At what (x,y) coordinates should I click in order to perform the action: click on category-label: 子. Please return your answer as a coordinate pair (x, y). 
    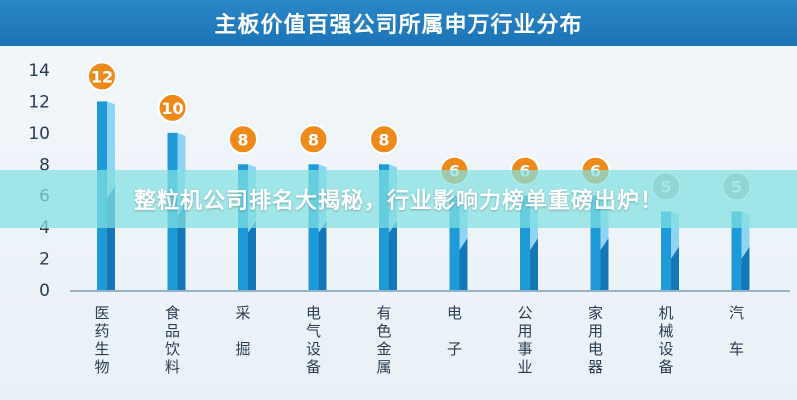
    Looking at the image, I should click on (454, 349).